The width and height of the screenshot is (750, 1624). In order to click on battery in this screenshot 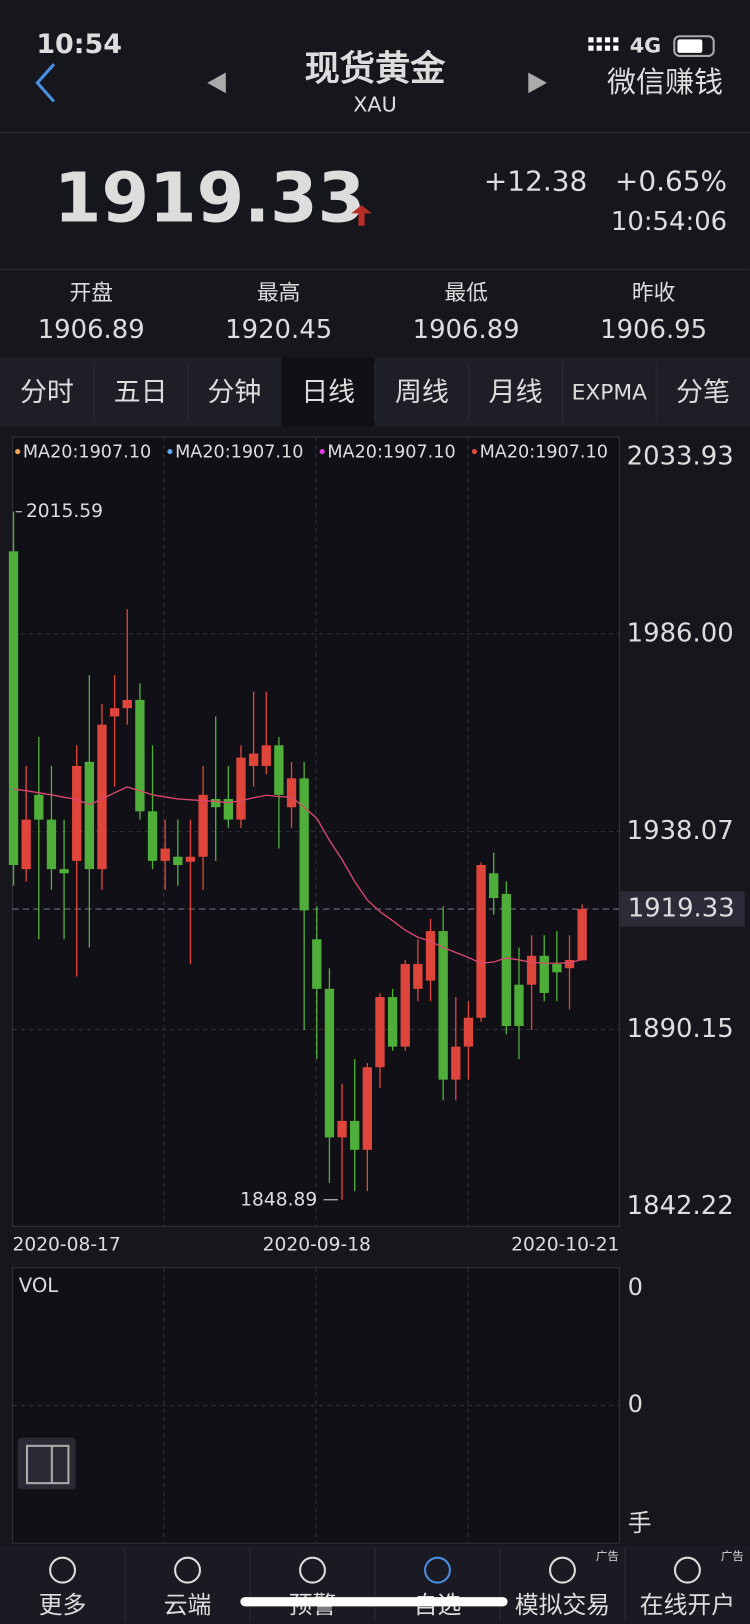, I will do `click(694, 46)`.